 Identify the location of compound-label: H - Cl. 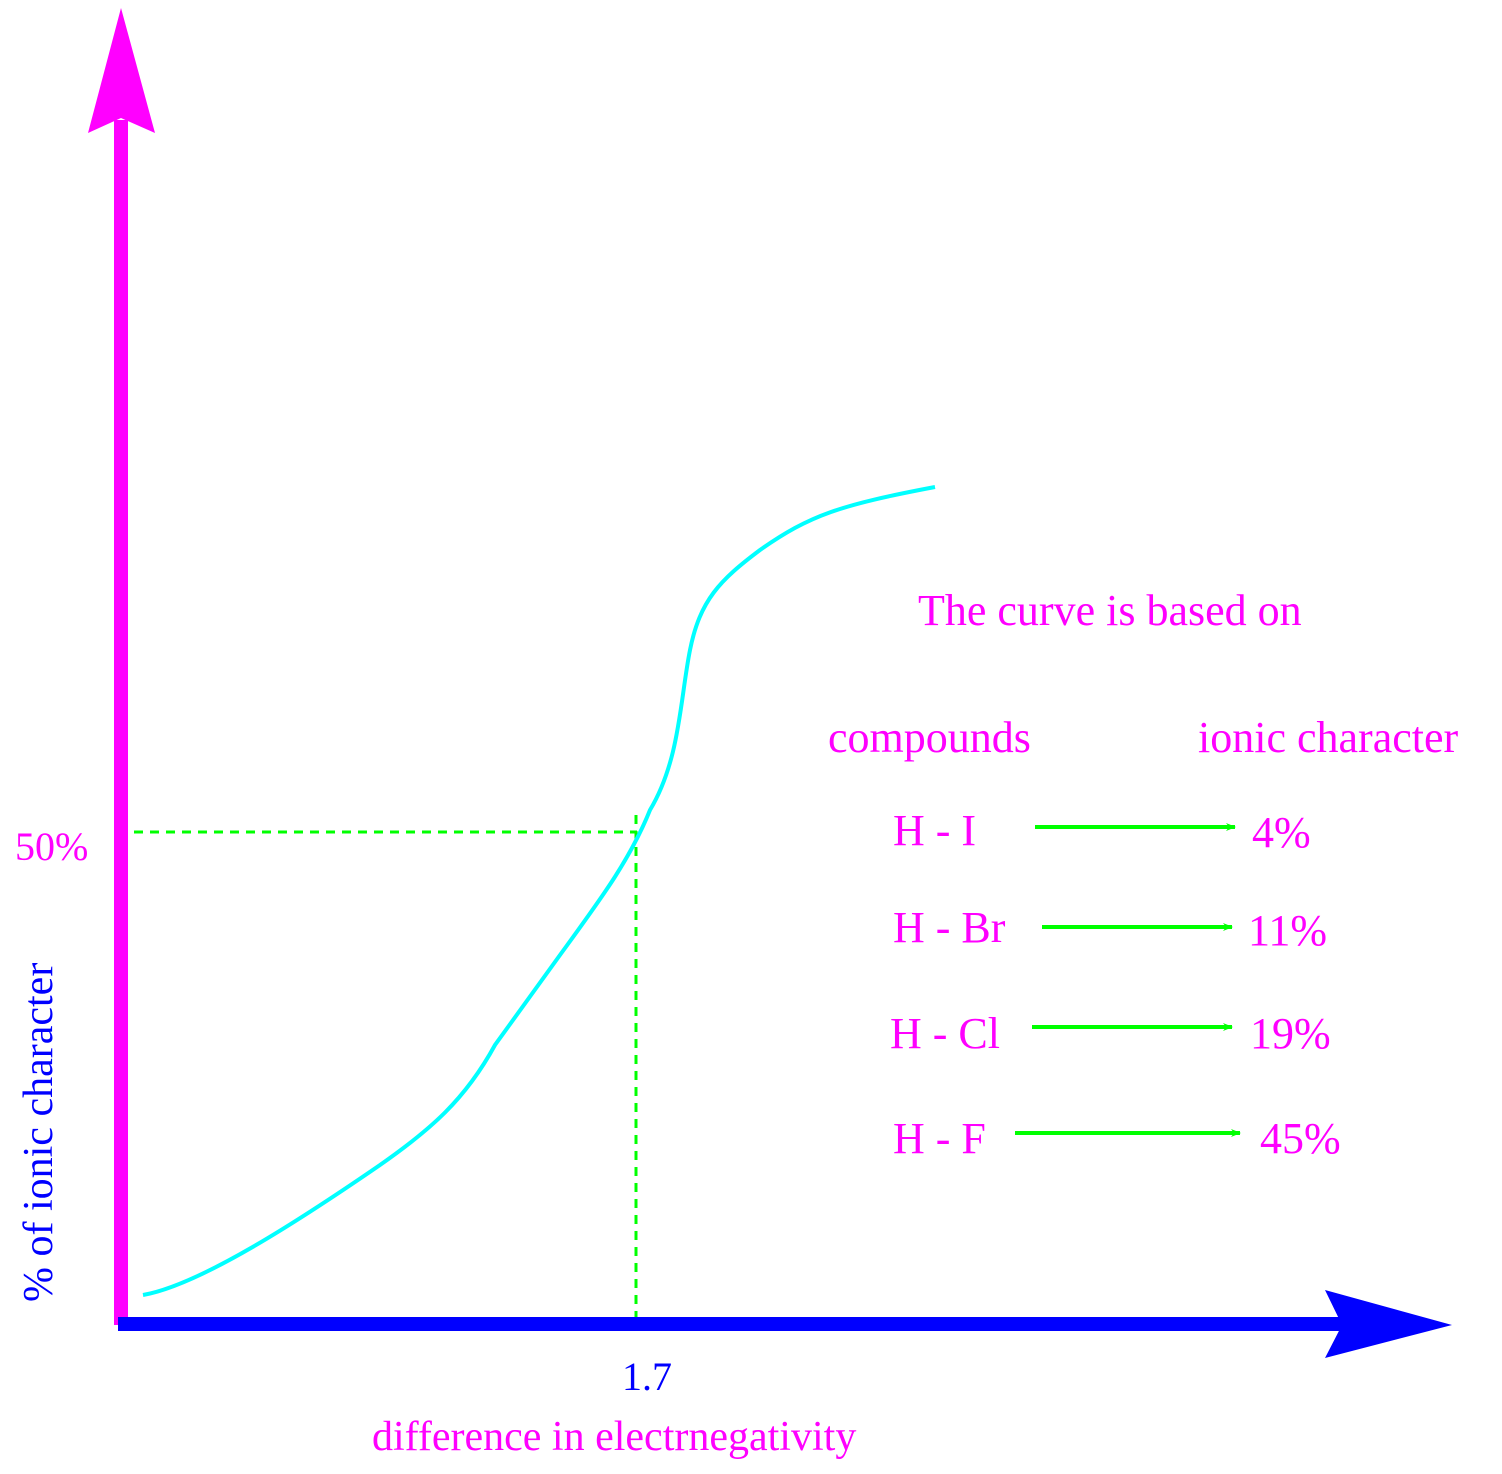
(945, 1033).